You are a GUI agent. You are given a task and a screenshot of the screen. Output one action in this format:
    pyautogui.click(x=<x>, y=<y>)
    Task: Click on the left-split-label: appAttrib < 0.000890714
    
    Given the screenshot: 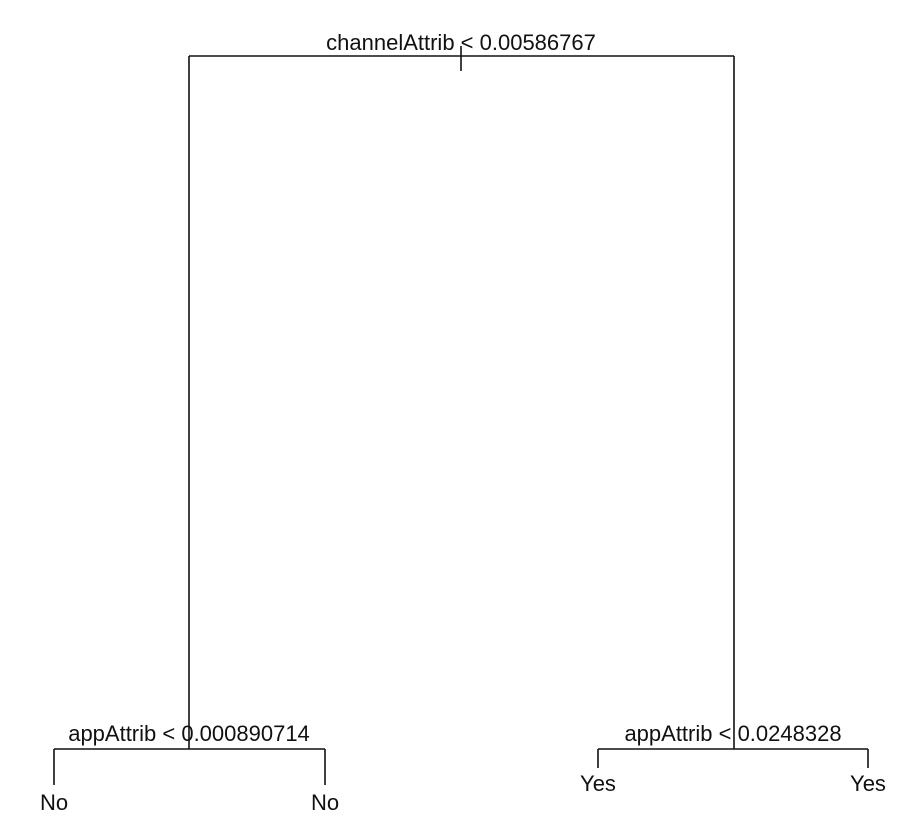 What is the action you would take?
    pyautogui.click(x=189, y=733)
    